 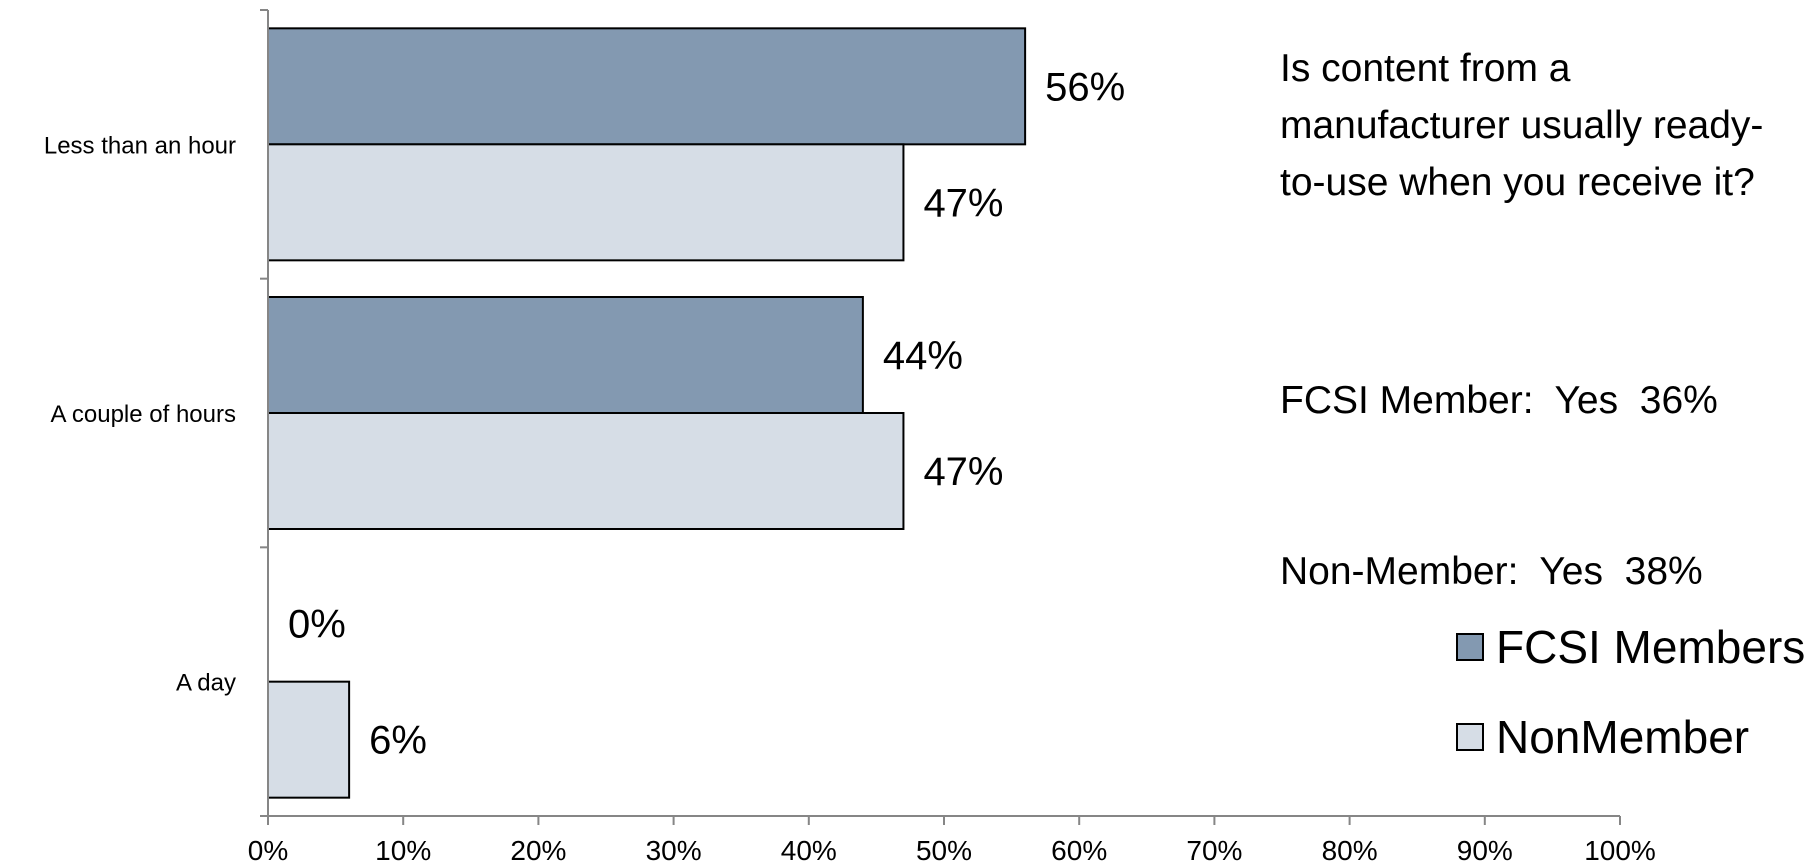 What do you see at coordinates (1350, 850) in the screenshot?
I see `x-tick-label: 80%` at bounding box center [1350, 850].